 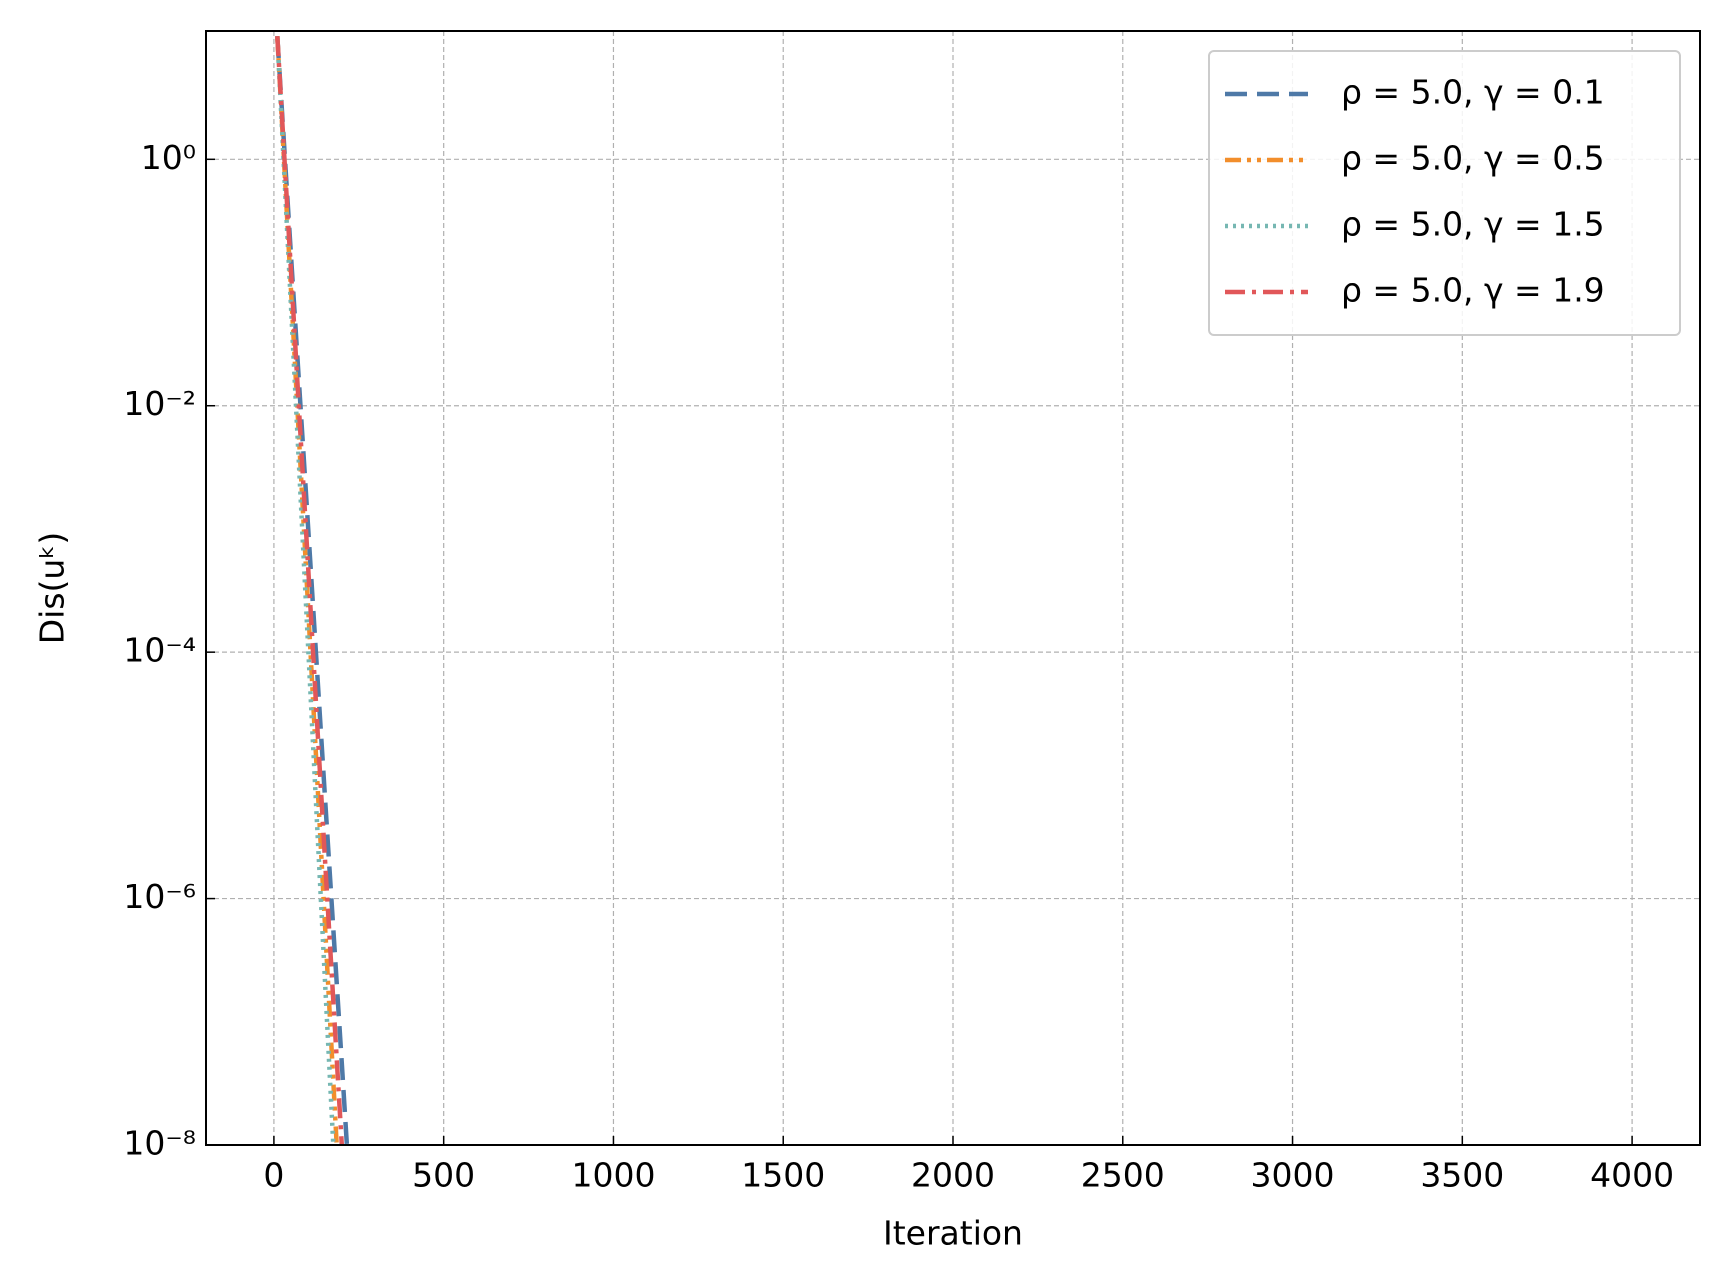 I want to click on x-tick-label: 2500, so click(x=1123, y=1175).